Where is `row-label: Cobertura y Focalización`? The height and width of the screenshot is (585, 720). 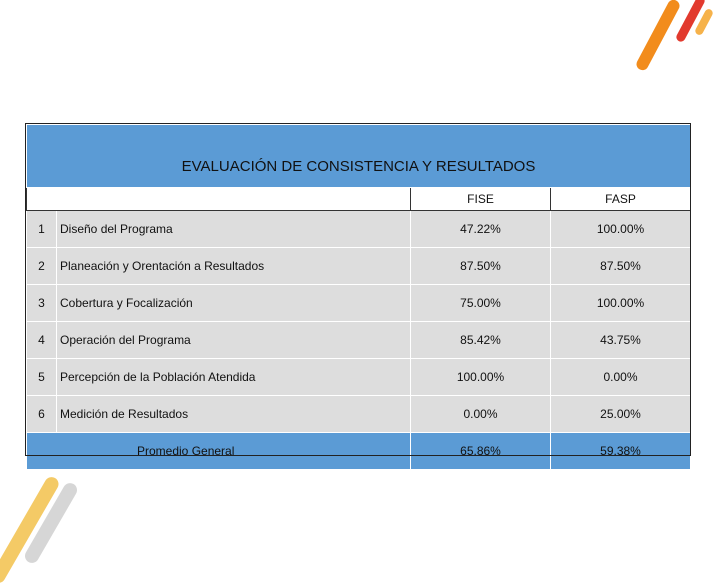
row-label: Cobertura y Focalización is located at coordinates (233, 303).